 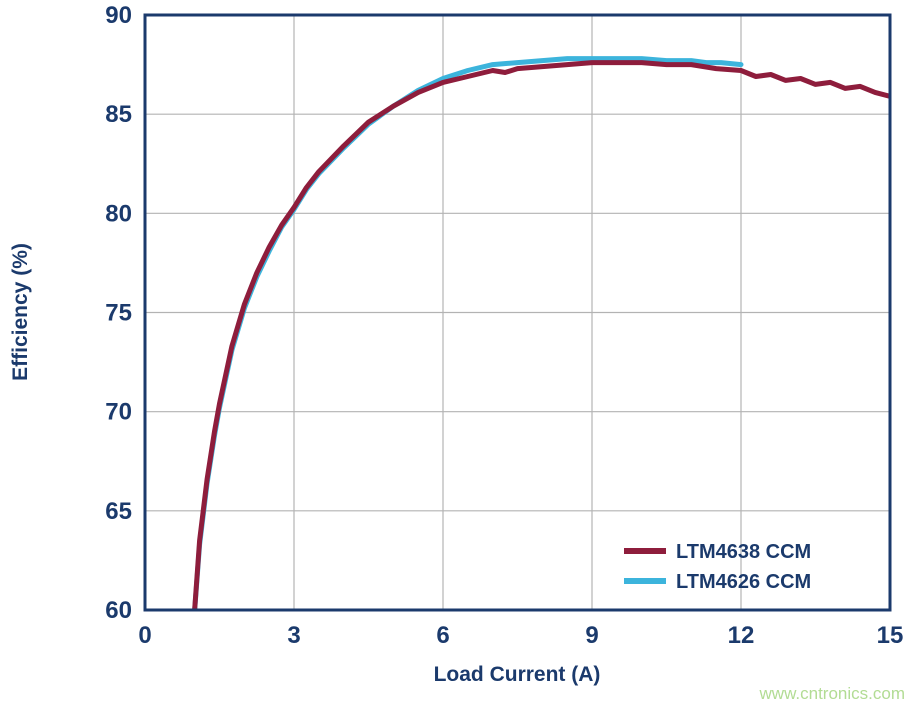 What do you see at coordinates (118, 213) in the screenshot?
I see `y-tick-label: 80` at bounding box center [118, 213].